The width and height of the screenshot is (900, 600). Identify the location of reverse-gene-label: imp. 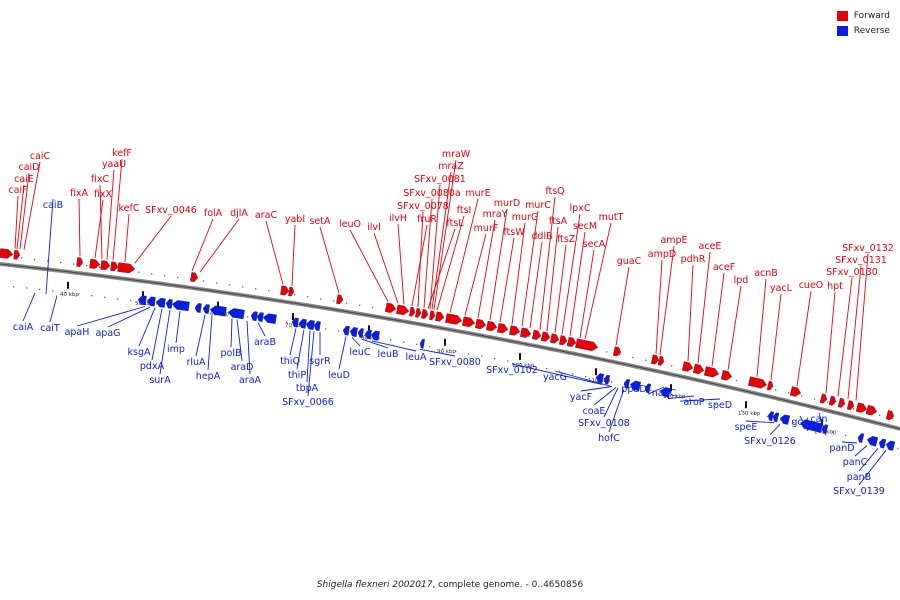
(176, 349).